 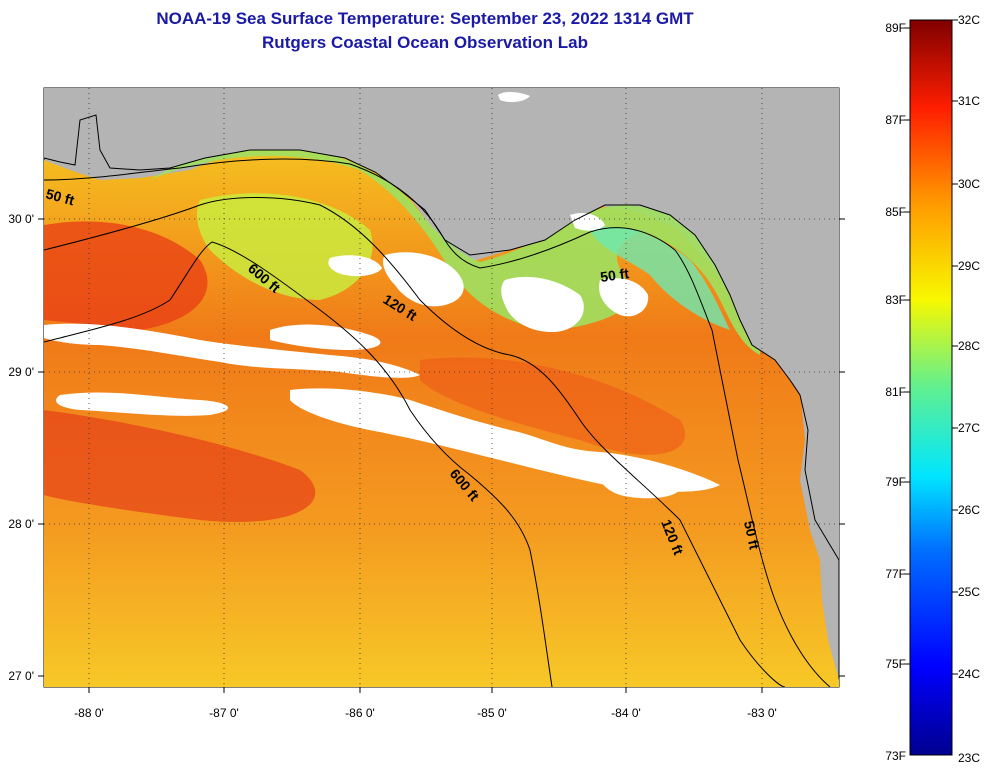 What do you see at coordinates (360, 713) in the screenshot?
I see `lon-label: -86 0'` at bounding box center [360, 713].